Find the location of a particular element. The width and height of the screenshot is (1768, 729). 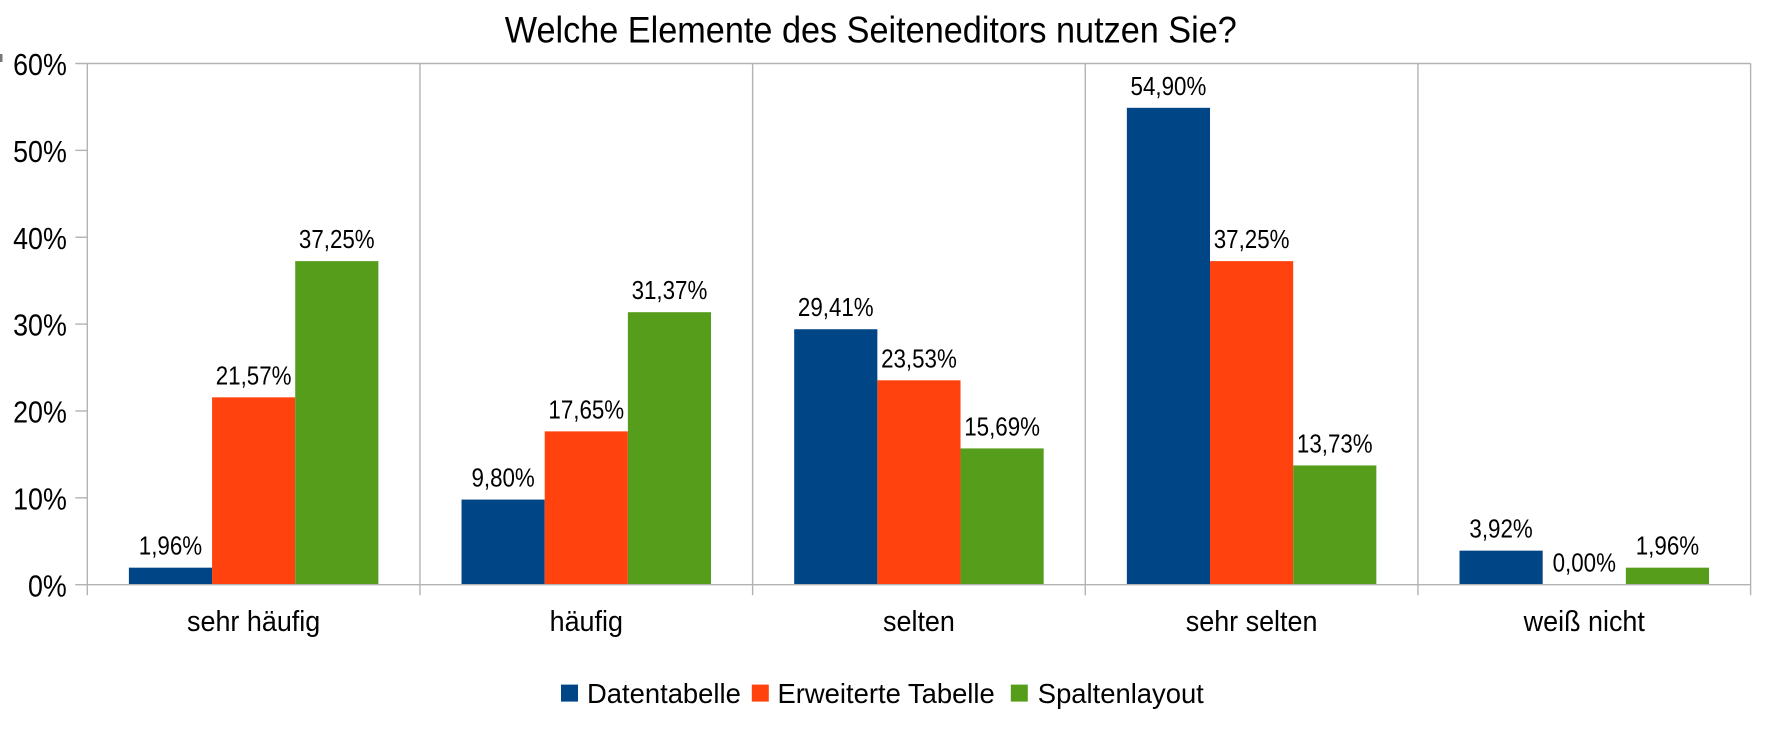

svg-text: 0% is located at coordinates (47, 587).